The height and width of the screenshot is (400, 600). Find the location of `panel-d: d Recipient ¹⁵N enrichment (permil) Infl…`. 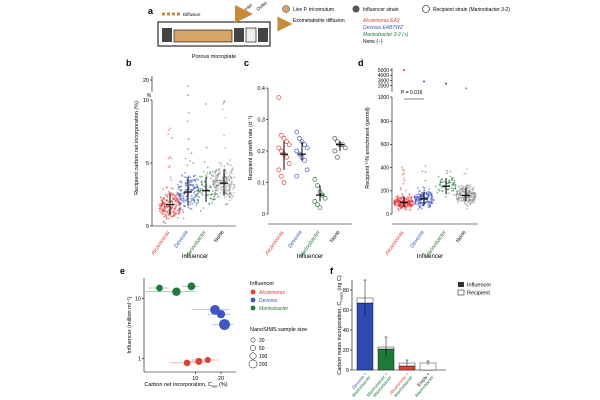

panel-d: d Recipient ¹⁵N enrichment (permil) Infl… is located at coordinates (418, 159).